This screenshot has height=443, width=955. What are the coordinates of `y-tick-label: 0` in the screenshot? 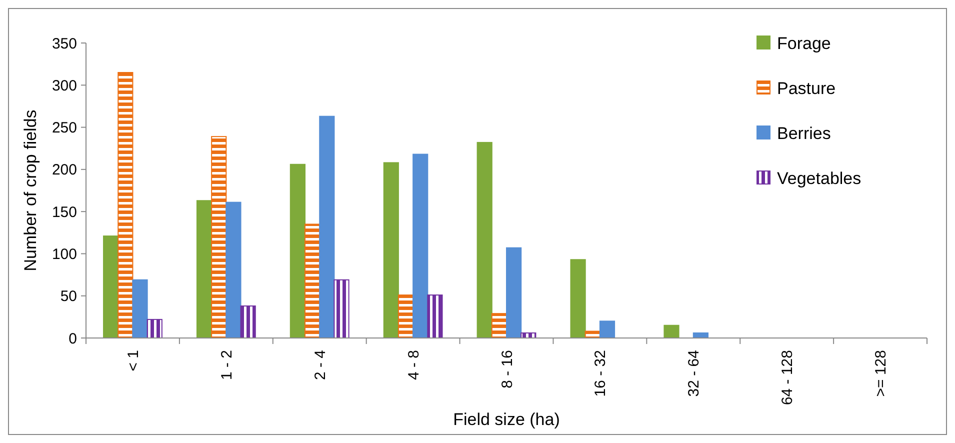 It's located at (72, 339).